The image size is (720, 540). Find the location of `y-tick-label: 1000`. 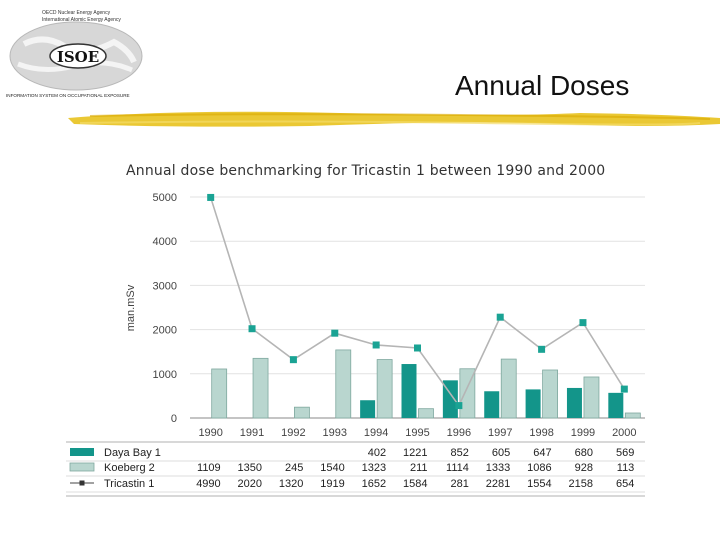

y-tick-label: 1000 is located at coordinates (165, 375).